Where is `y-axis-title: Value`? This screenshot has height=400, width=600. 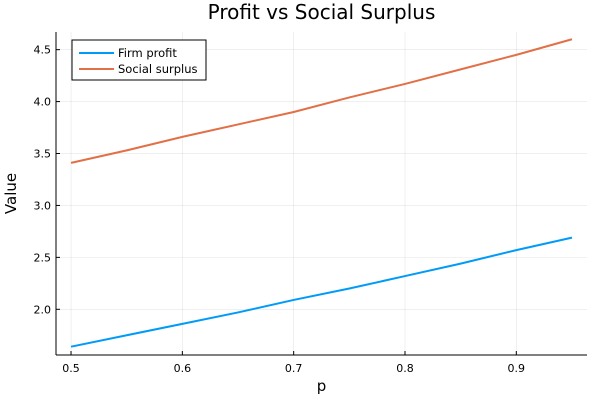 y-axis-title: Value is located at coordinates (11, 193).